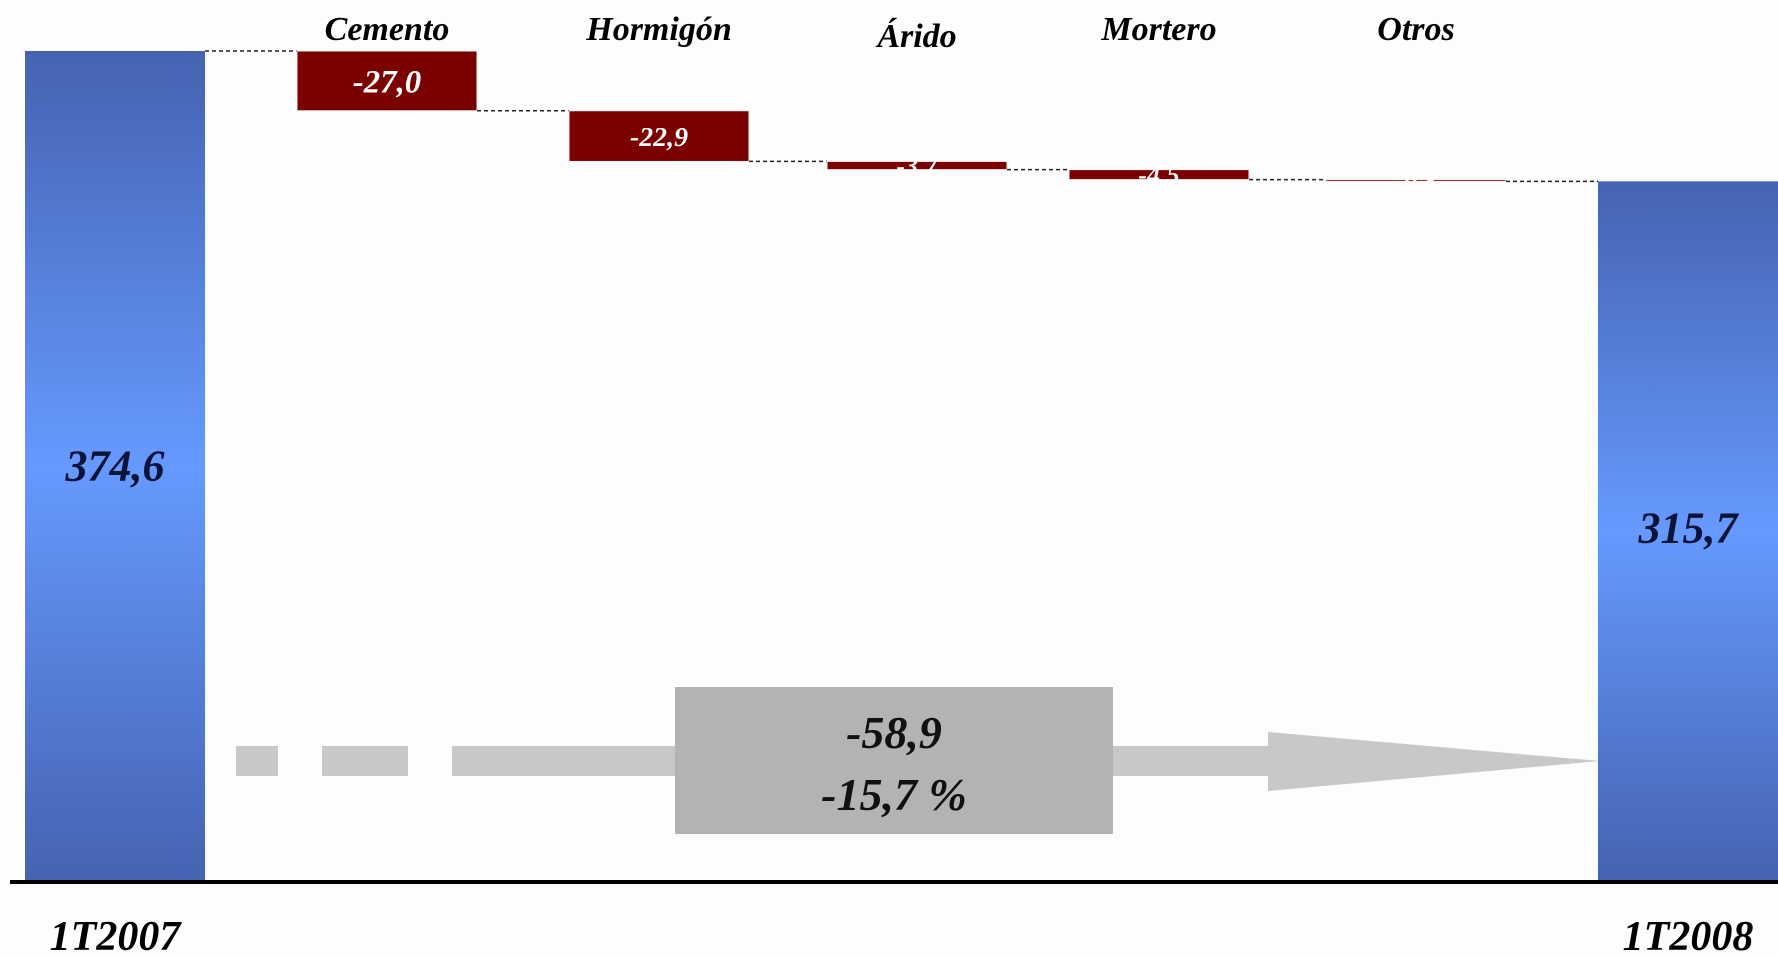  I want to click on x-tick-label-category: Árido, so click(915, 36).